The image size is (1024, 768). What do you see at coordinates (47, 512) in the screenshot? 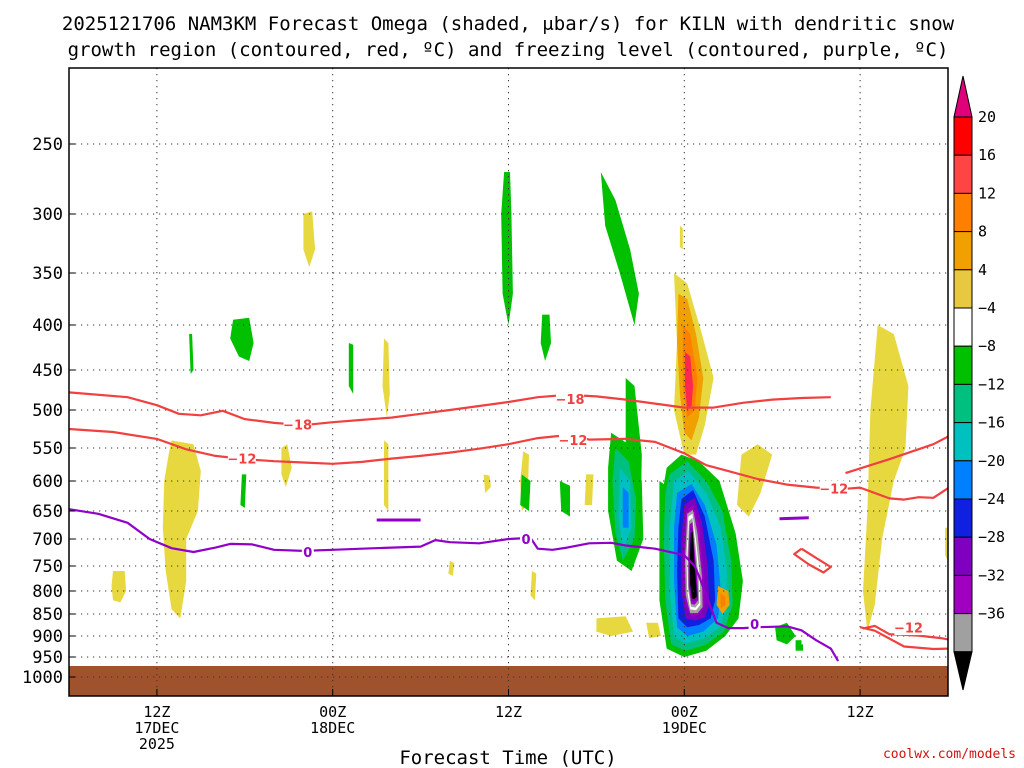
I see `y-tick-label-650: 650` at bounding box center [47, 512].